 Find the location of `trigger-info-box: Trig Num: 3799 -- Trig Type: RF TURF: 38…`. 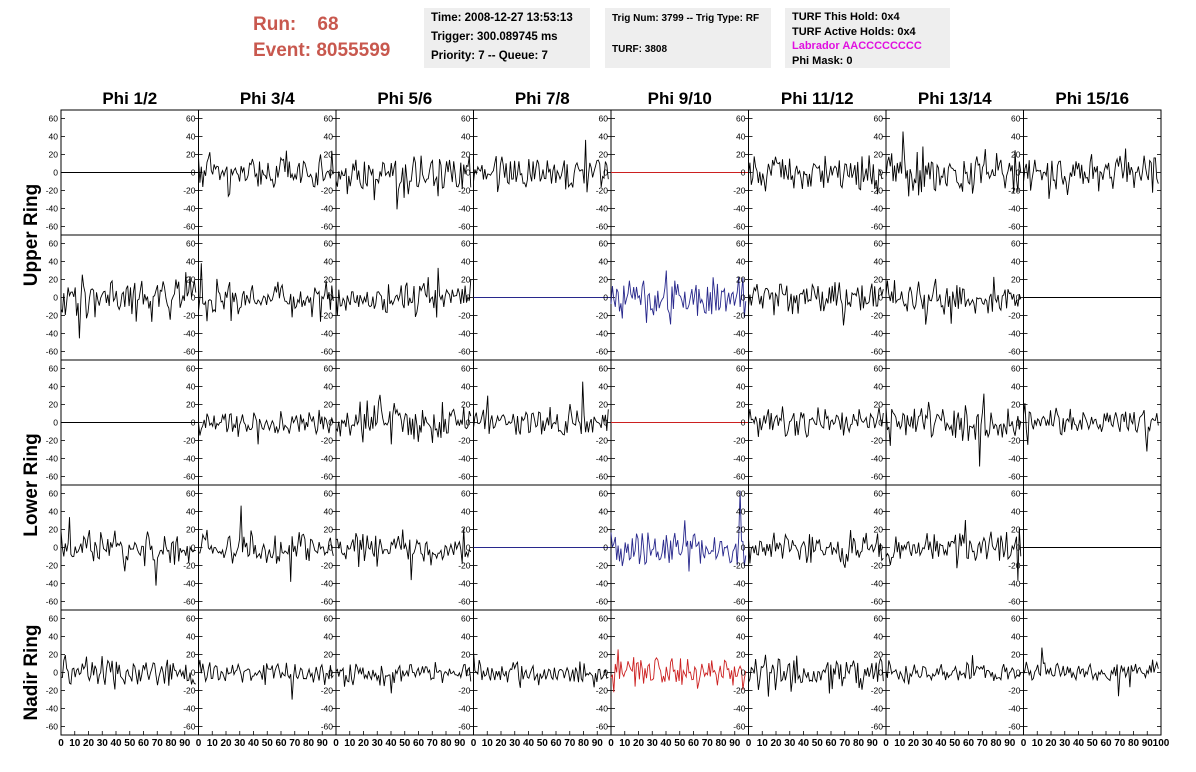

trigger-info-box: Trig Num: 3799 -- Trig Type: RF TURF: 38… is located at coordinates (688, 38).